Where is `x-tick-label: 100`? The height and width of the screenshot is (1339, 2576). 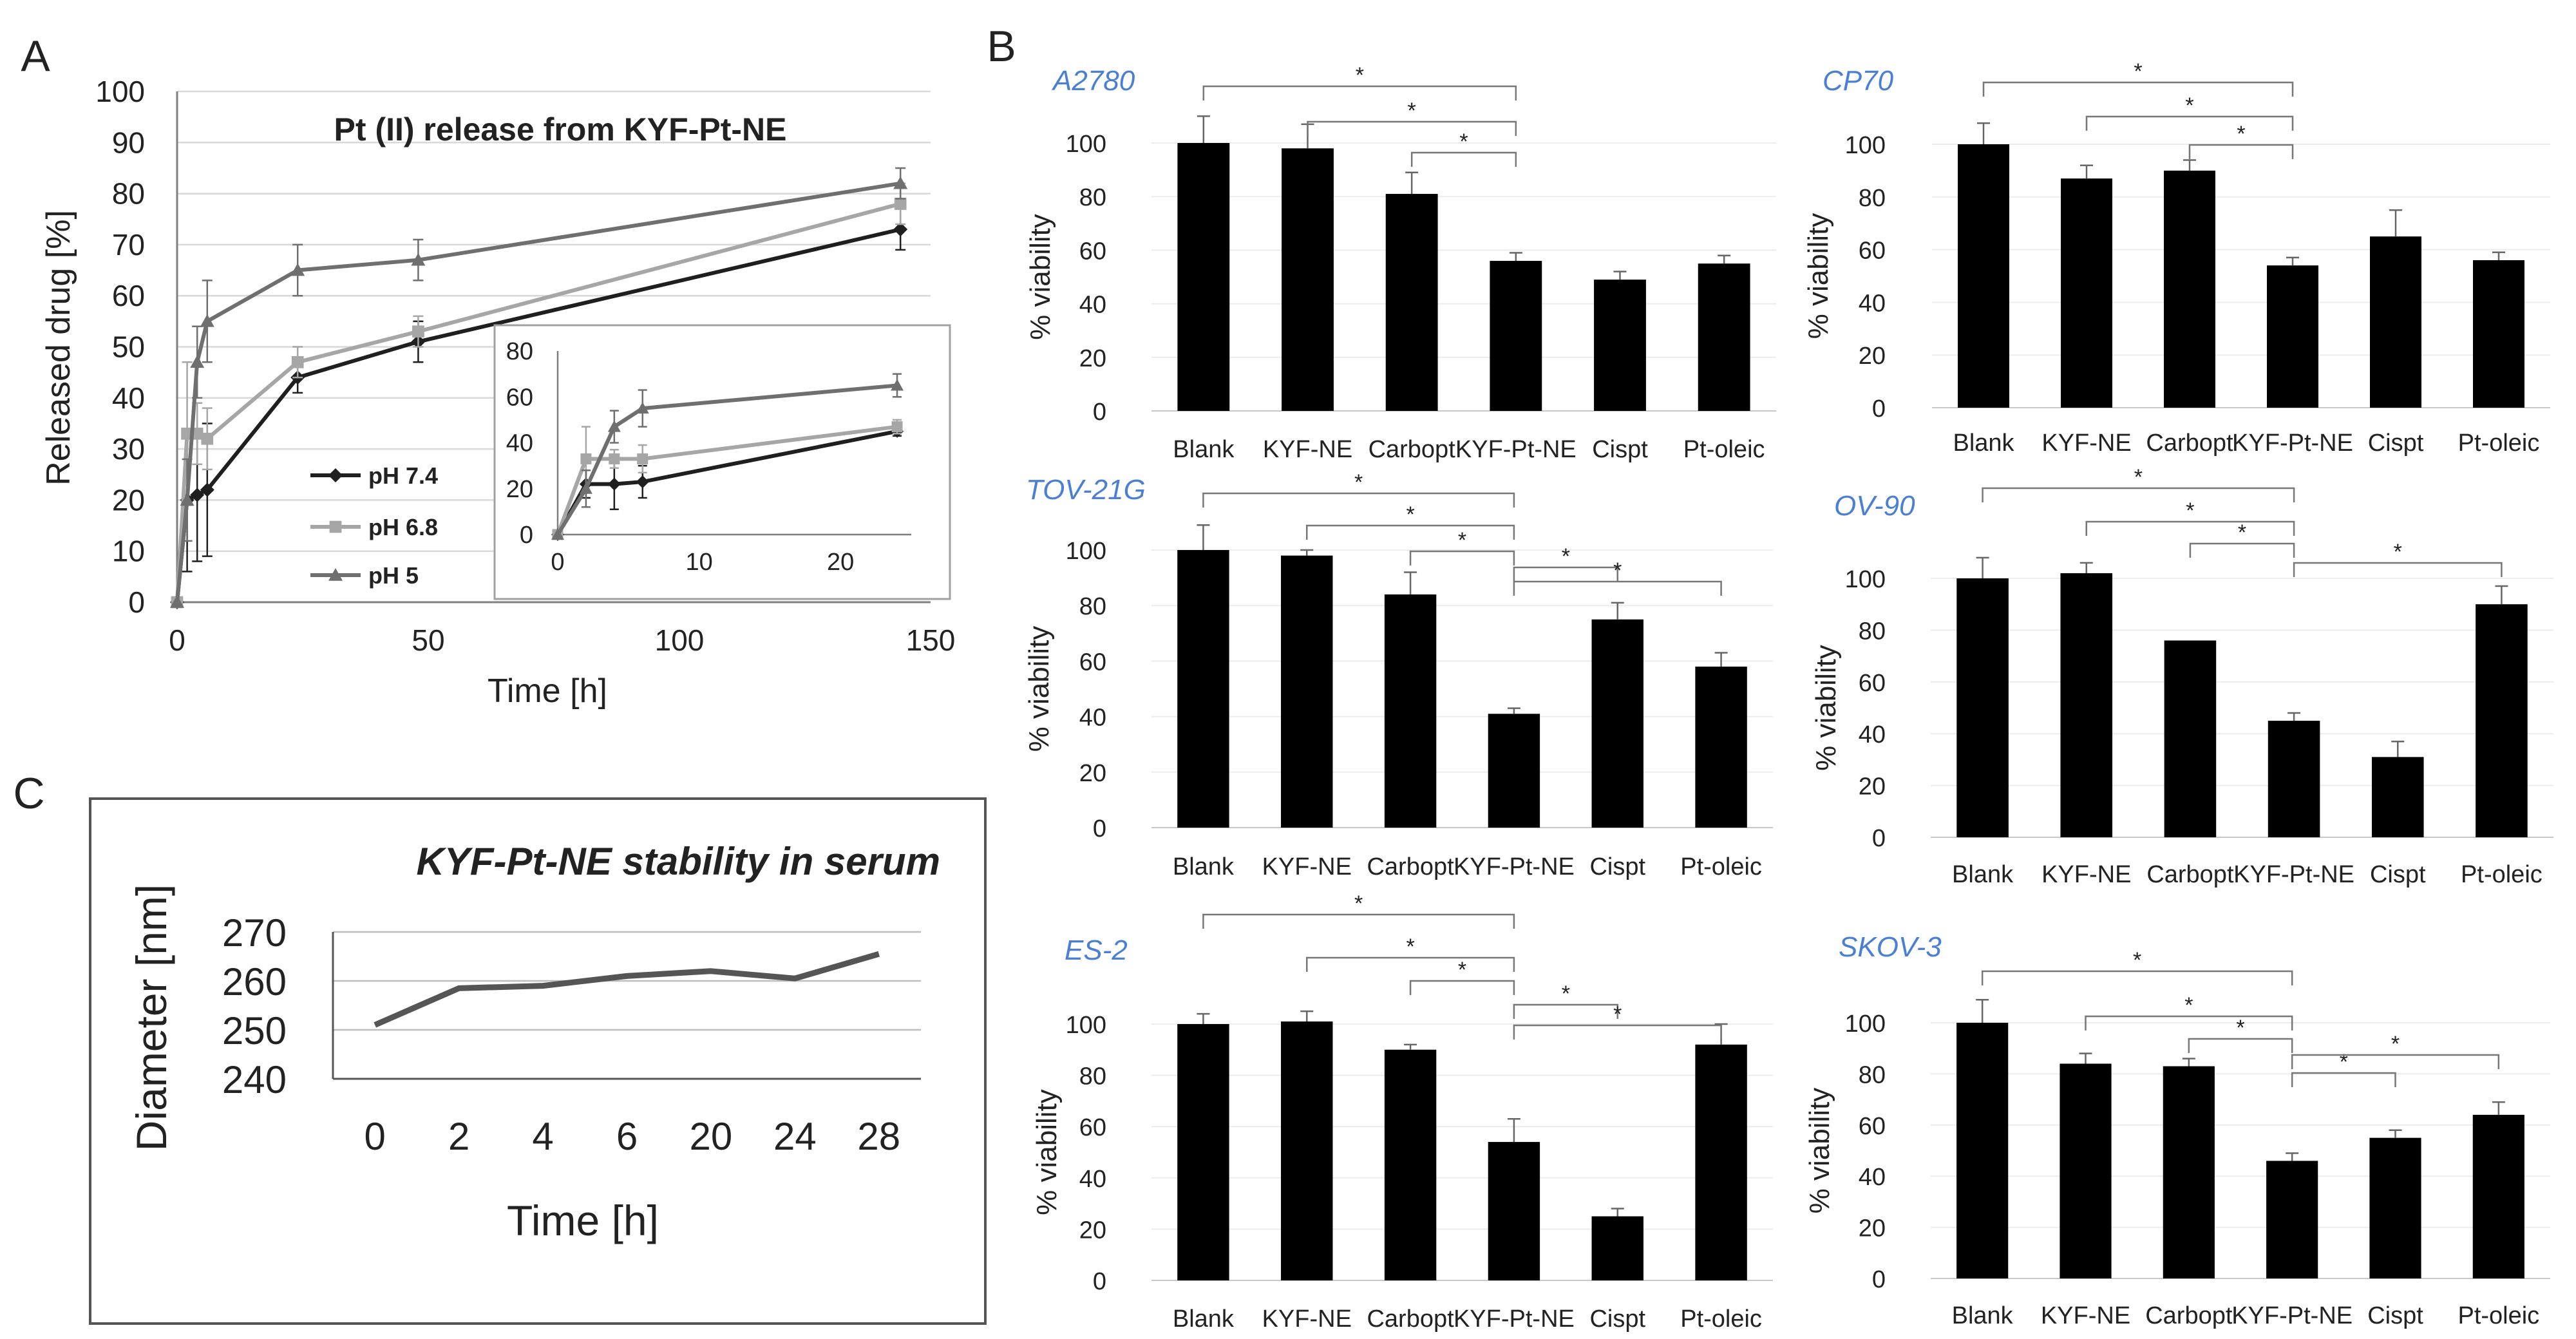 x-tick-label: 100 is located at coordinates (680, 640).